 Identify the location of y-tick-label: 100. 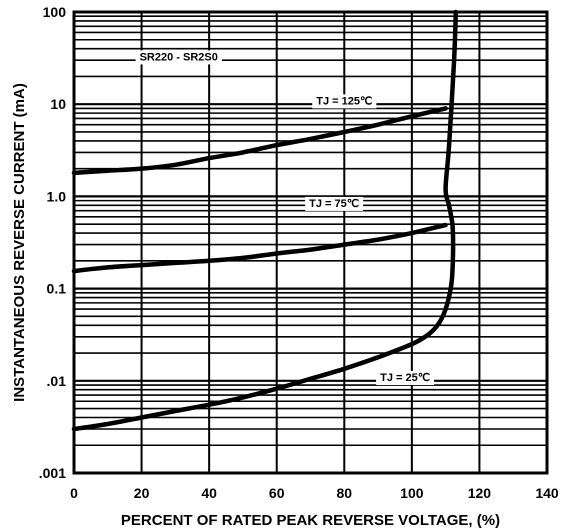
(55, 12).